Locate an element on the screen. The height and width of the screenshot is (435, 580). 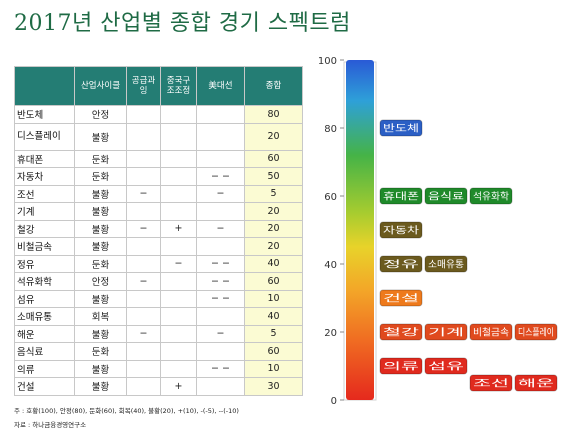
industry-marker-label: 반도체 is located at coordinates (401, 129).